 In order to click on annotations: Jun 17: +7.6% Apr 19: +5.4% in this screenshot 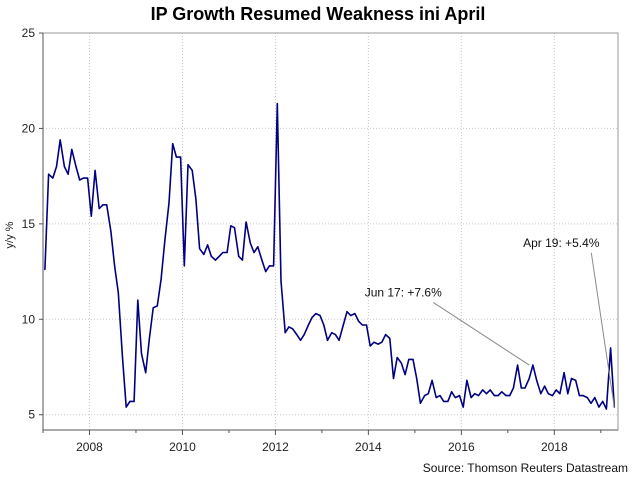, I will do `click(490, 322)`.